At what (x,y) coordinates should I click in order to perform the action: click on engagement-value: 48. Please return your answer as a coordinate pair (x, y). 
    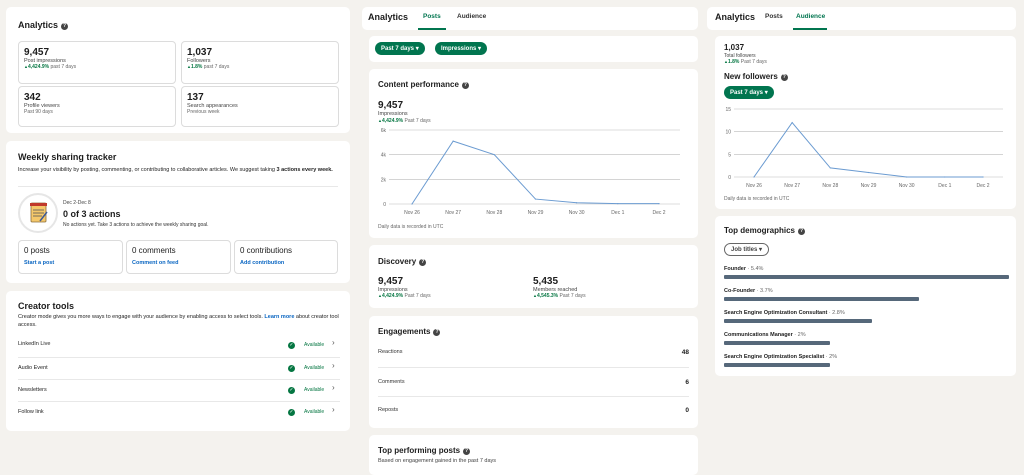
    Looking at the image, I should click on (685, 352).